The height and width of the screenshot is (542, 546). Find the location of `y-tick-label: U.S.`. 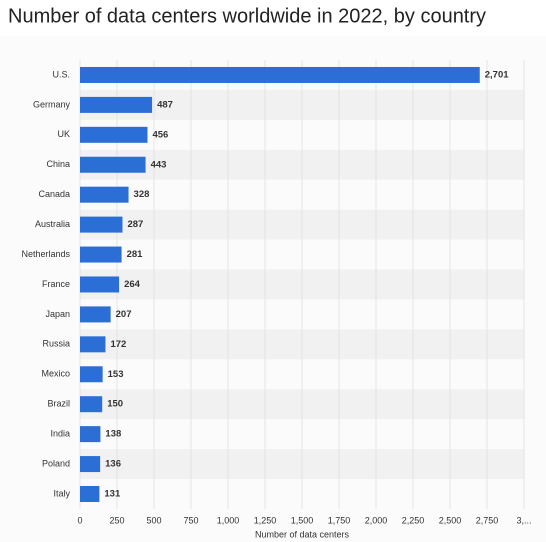

y-tick-label: U.S. is located at coordinates (61, 74).